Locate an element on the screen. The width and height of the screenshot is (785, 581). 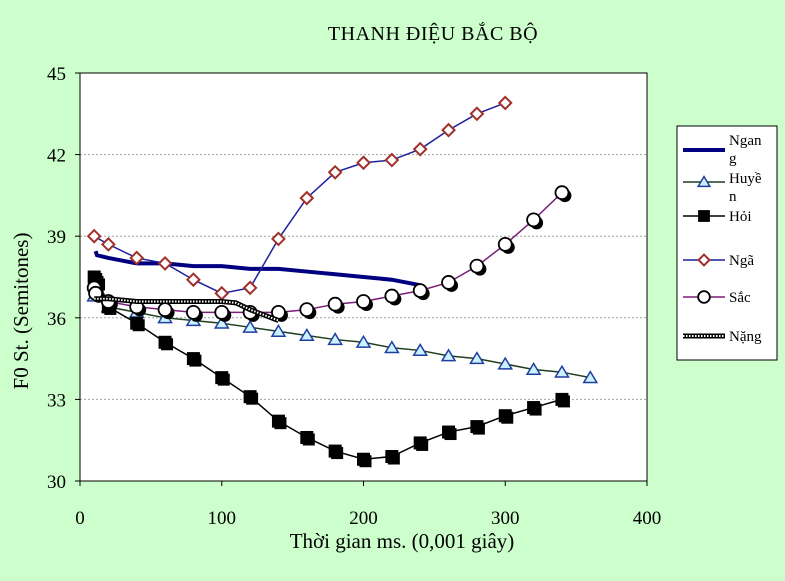
x-tick-label: 300 is located at coordinates (505, 518).